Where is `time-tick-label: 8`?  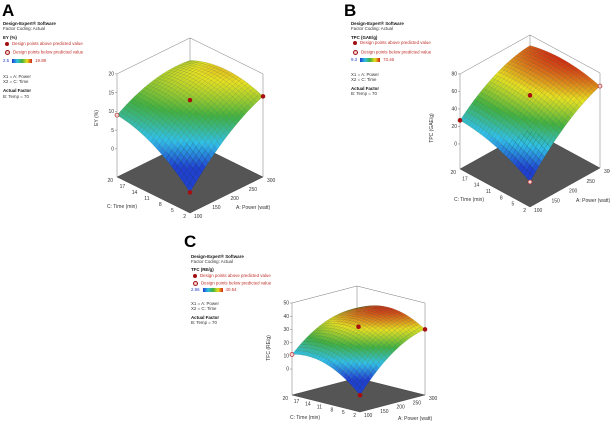
time-tick-label: 8 is located at coordinates (332, 410).